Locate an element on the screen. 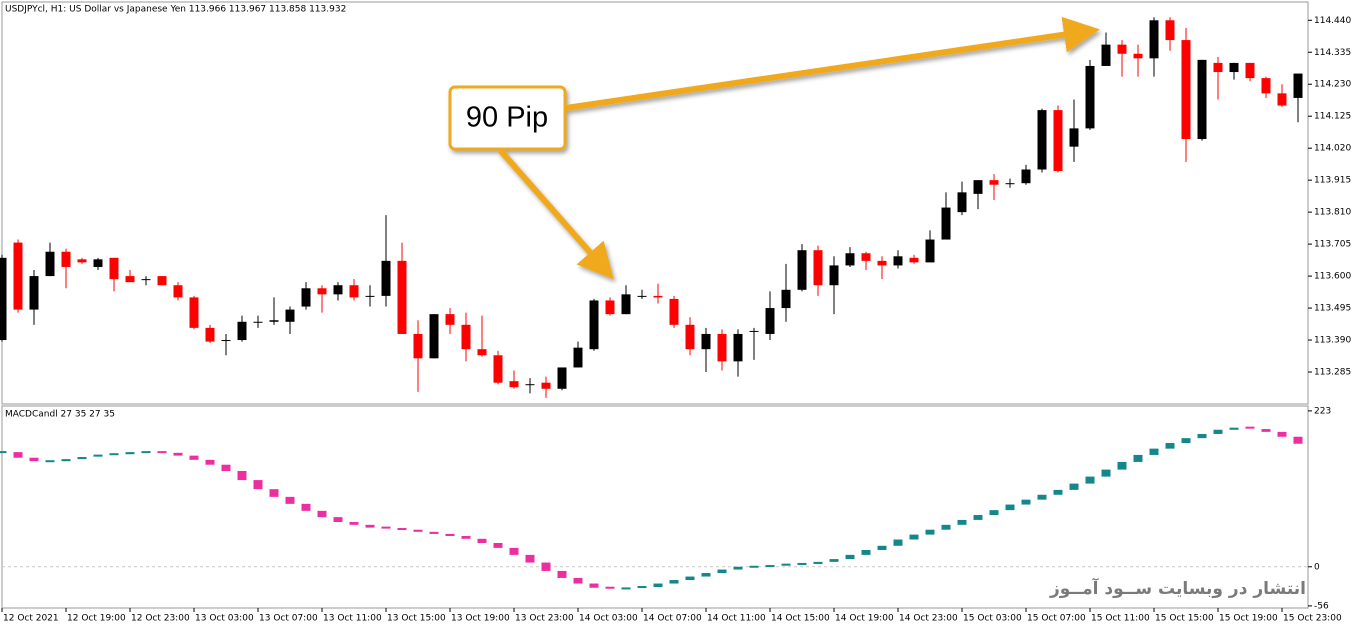 This screenshot has width=1362, height=628. y-tick-label: -56 is located at coordinates (1321, 606).